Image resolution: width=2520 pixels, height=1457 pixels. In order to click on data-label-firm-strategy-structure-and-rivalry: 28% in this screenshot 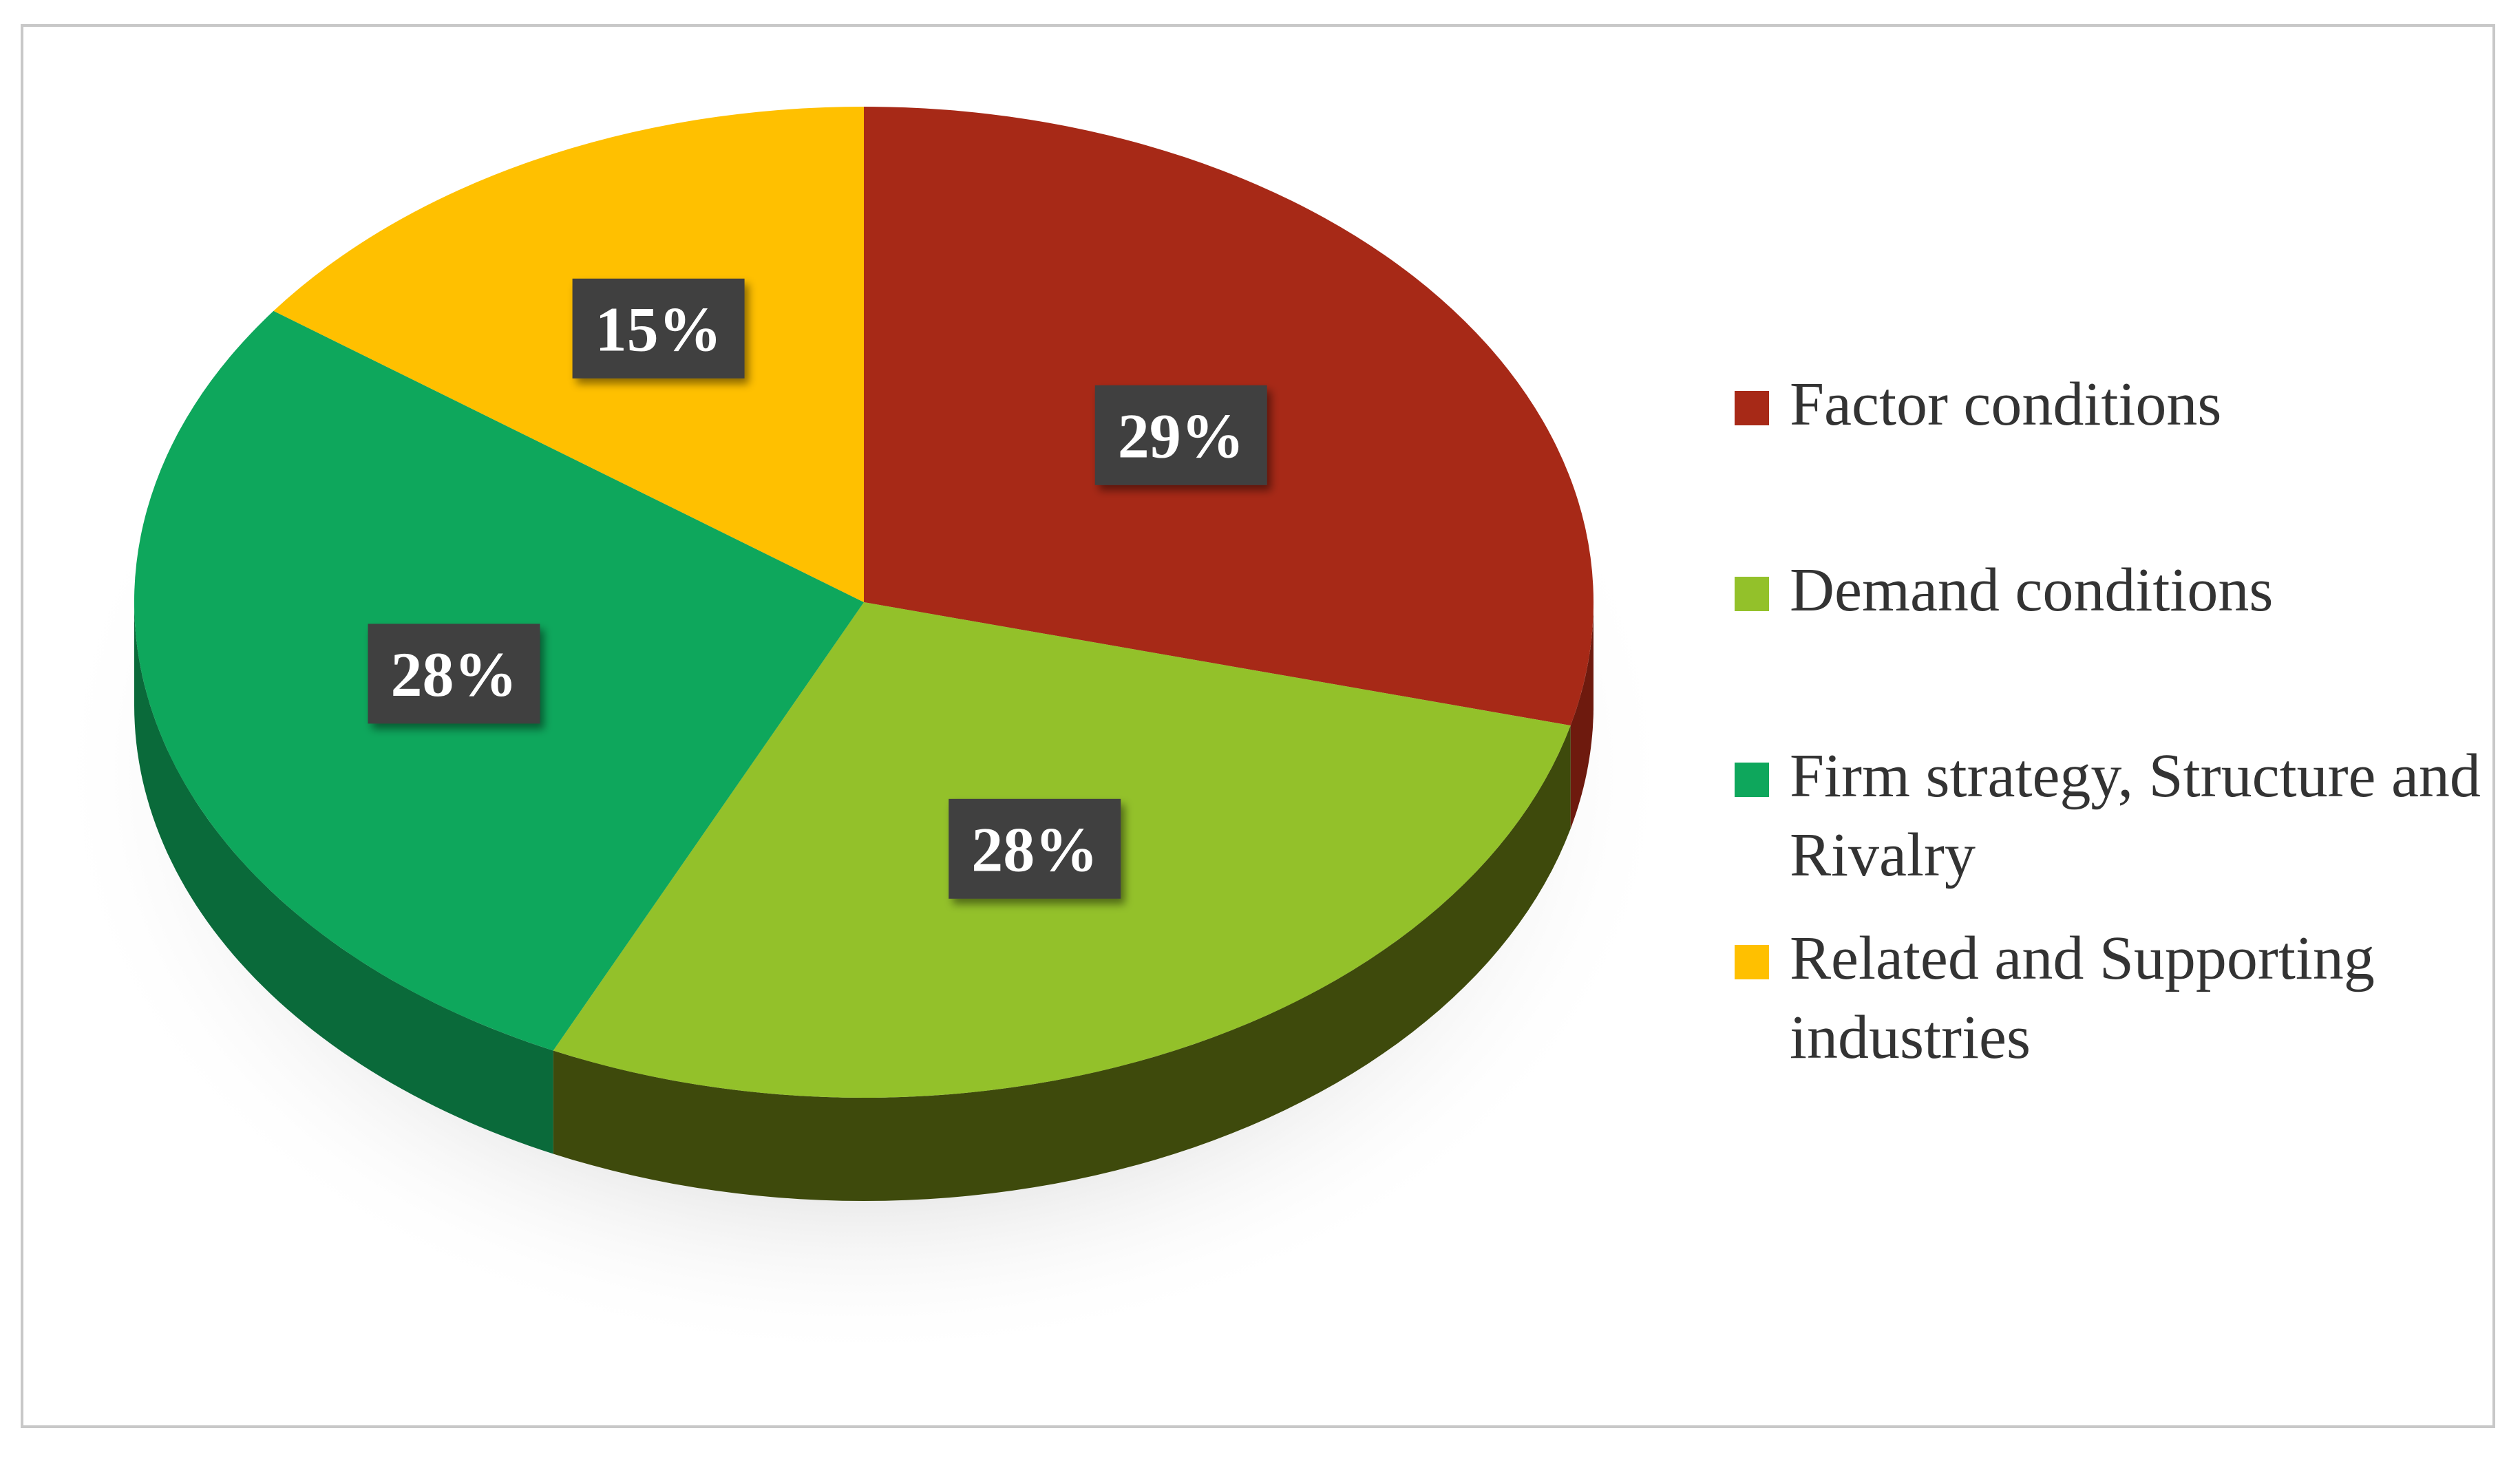, I will do `click(454, 674)`.